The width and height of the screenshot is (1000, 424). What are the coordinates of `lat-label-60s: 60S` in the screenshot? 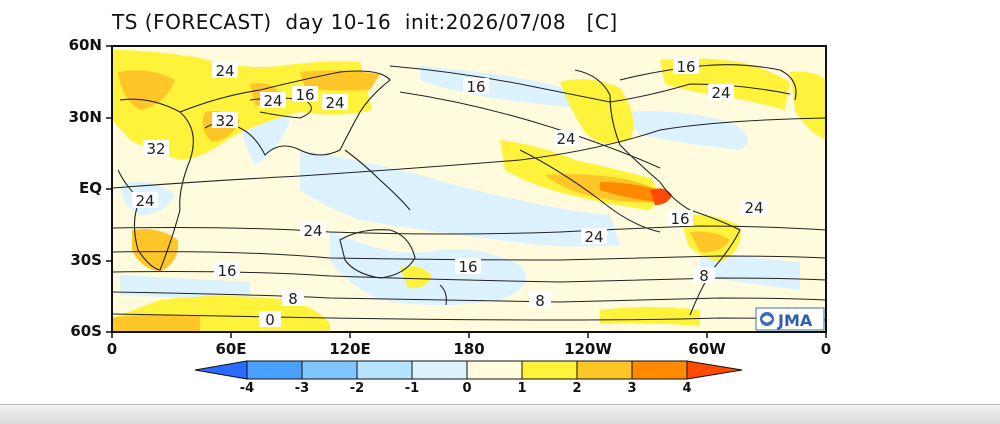 It's located at (86, 331).